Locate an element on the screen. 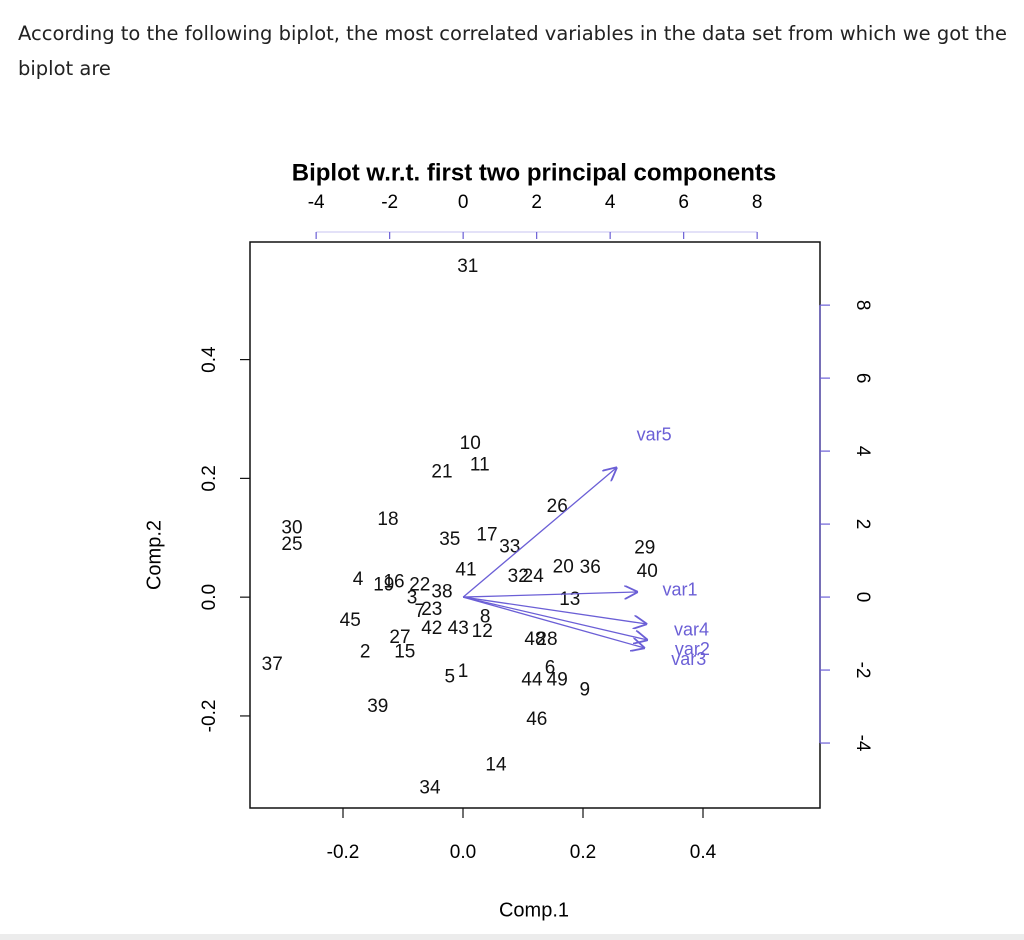 This screenshot has width=1024, height=940. observation-label: 37 is located at coordinates (272, 664).